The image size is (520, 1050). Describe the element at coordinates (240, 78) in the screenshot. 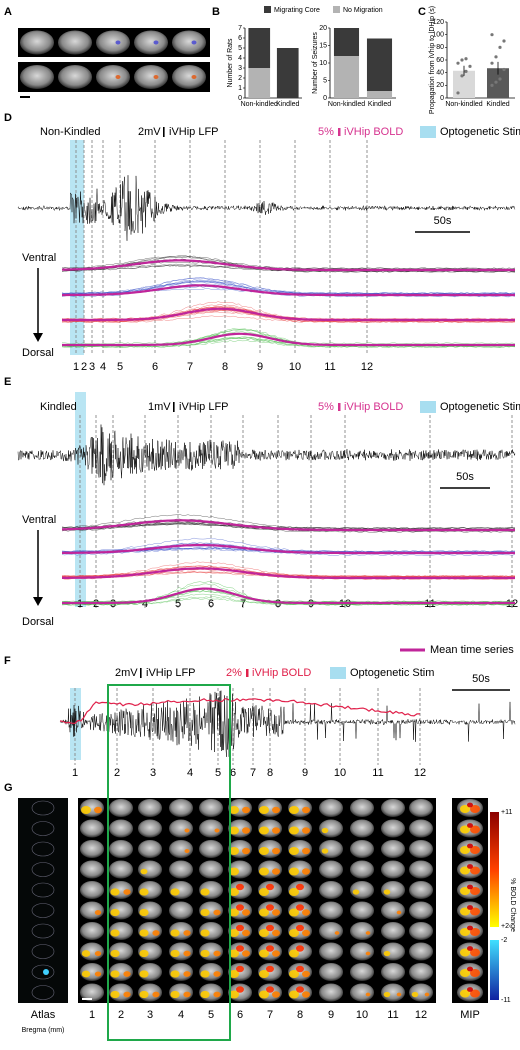

I see `label: 2` at that location.